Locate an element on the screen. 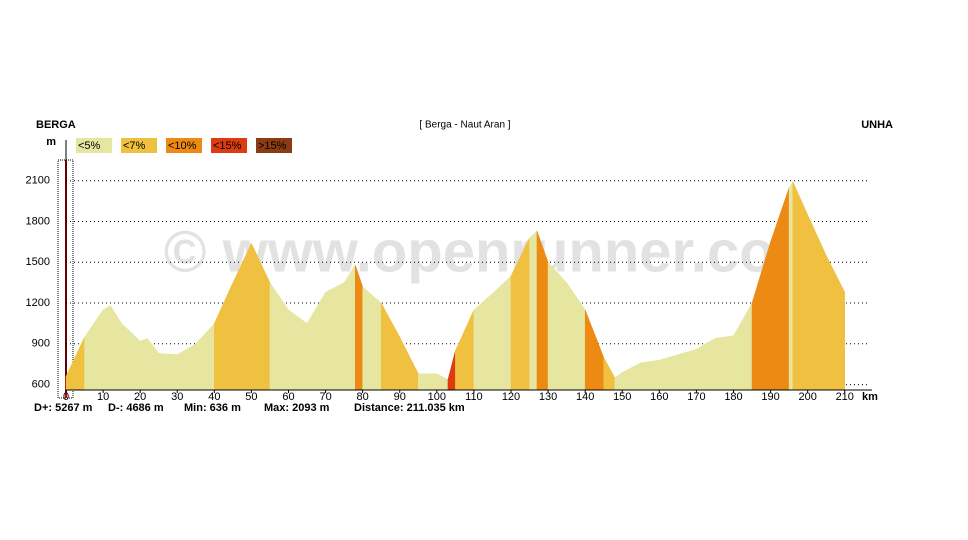 This screenshot has height=540, width=968. y-tick-label: 1800 is located at coordinates (38, 221).